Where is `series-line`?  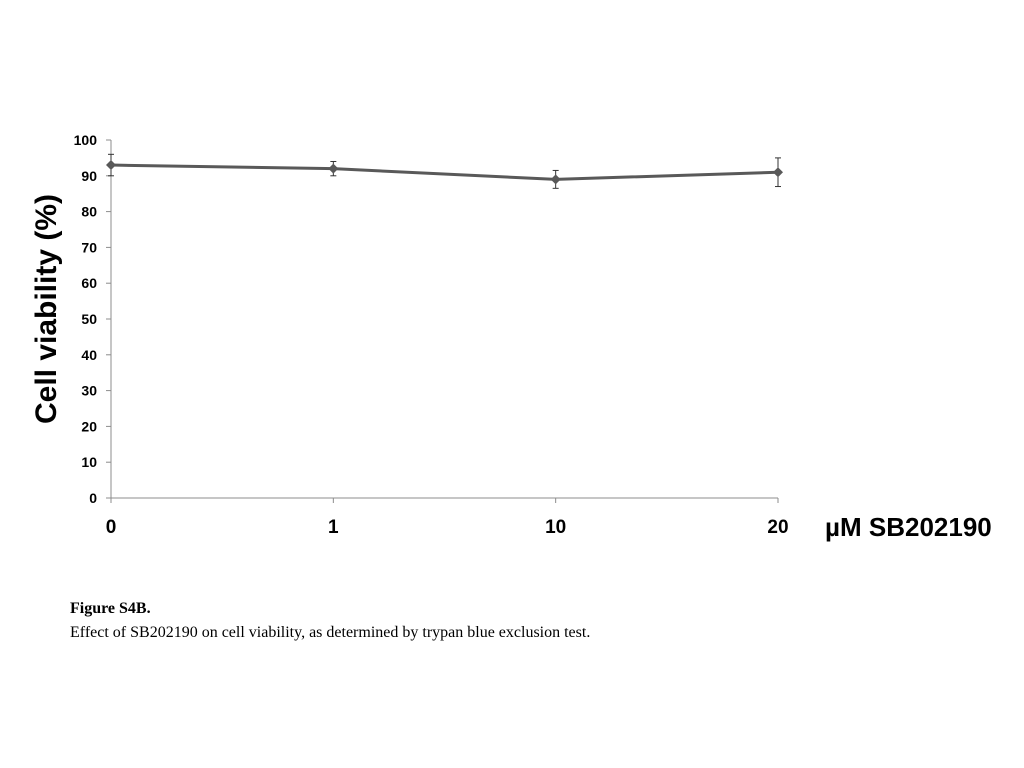 series-line is located at coordinates (444, 172).